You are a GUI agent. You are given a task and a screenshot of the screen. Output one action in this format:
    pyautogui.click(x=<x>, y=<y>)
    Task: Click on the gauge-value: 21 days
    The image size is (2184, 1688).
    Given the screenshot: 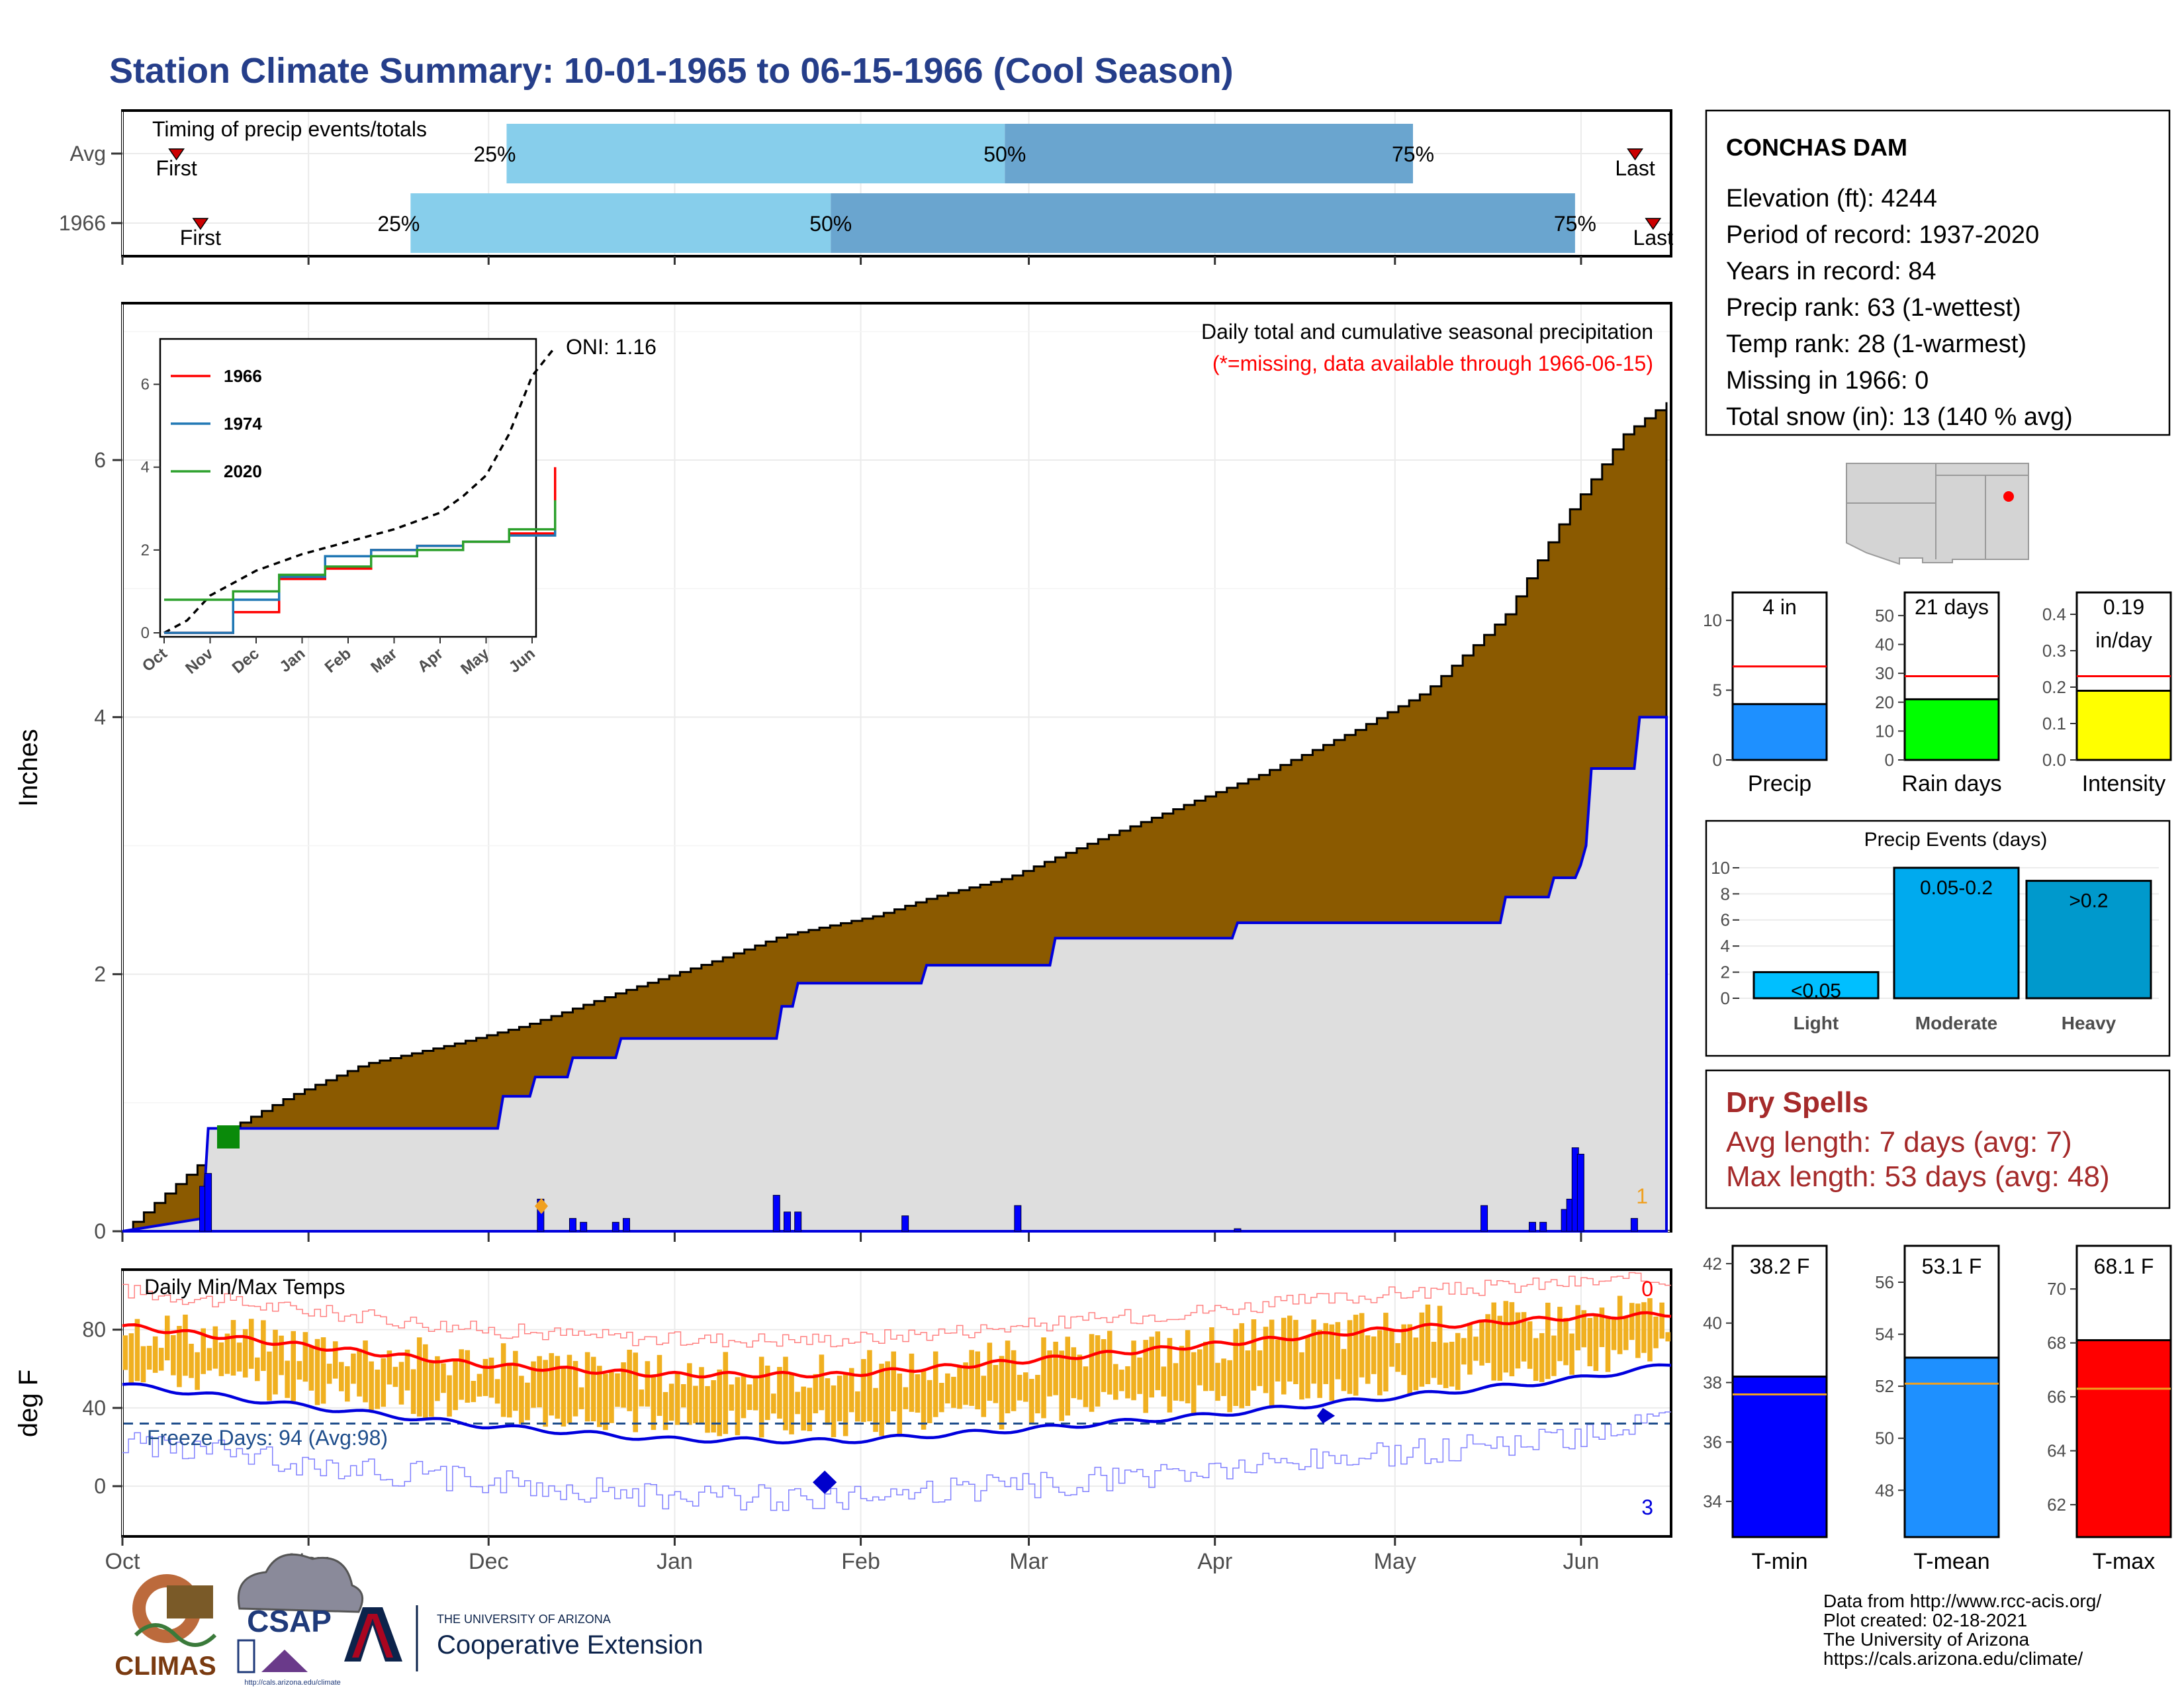 What is the action you would take?
    pyautogui.click(x=1952, y=607)
    